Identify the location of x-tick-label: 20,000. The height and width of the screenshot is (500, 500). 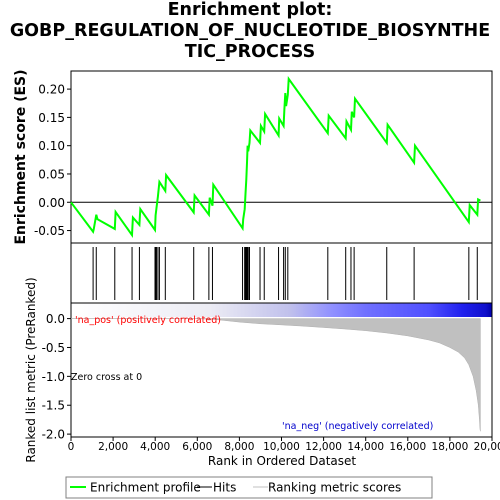
(487, 447).